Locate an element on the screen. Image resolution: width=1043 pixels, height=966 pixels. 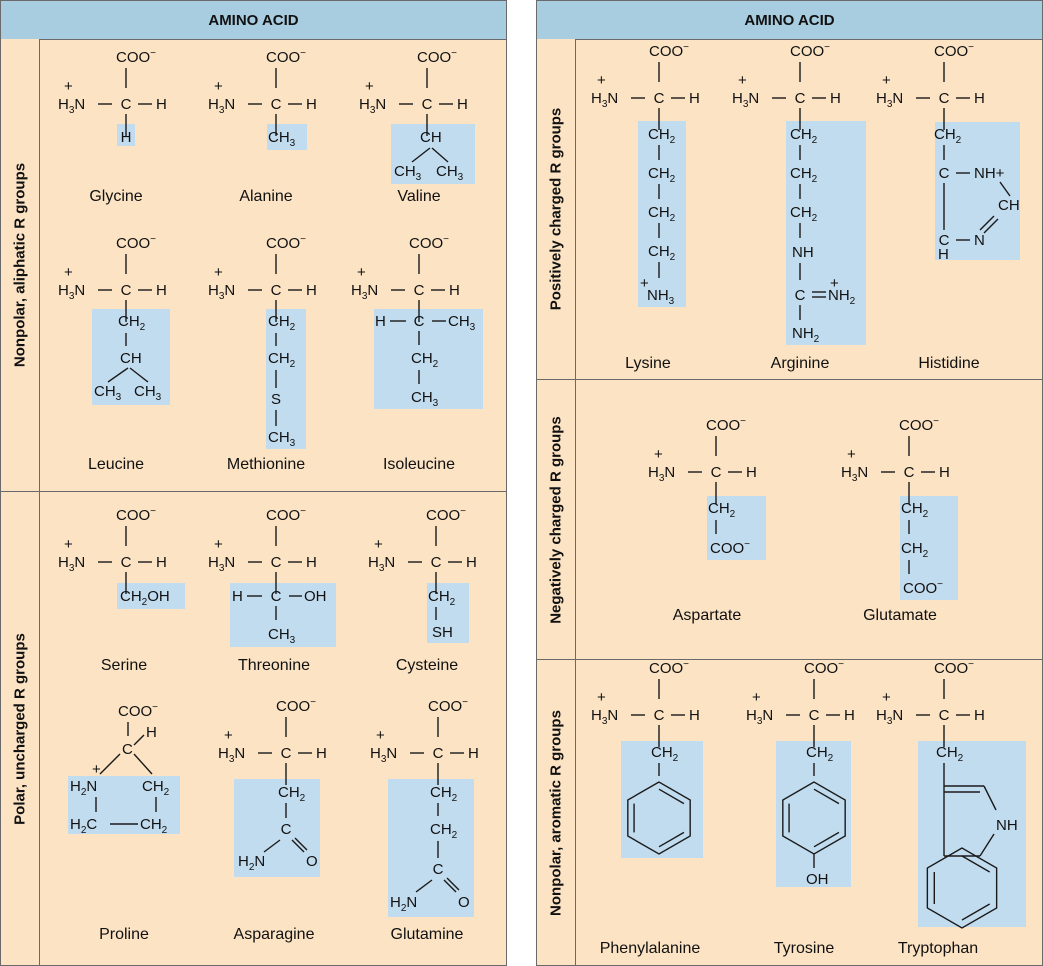
name-glutamine: Glutamine is located at coordinates (427, 934).